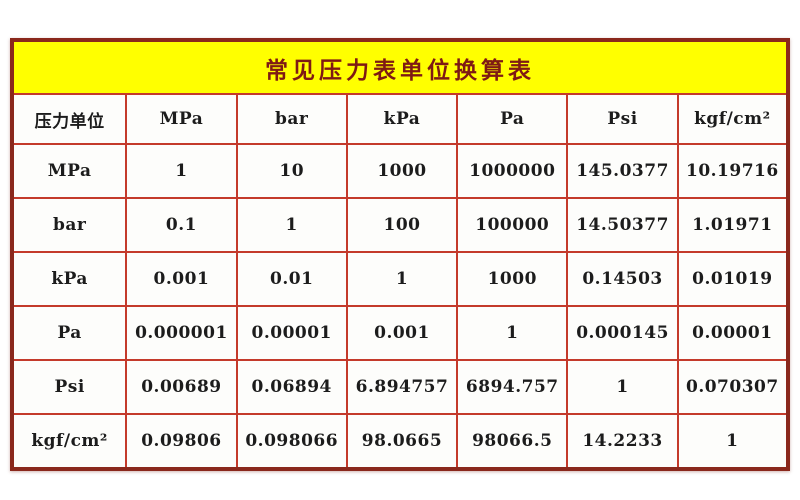  What do you see at coordinates (69, 171) in the screenshot?
I see `row-header-mpa: MPa` at bounding box center [69, 171].